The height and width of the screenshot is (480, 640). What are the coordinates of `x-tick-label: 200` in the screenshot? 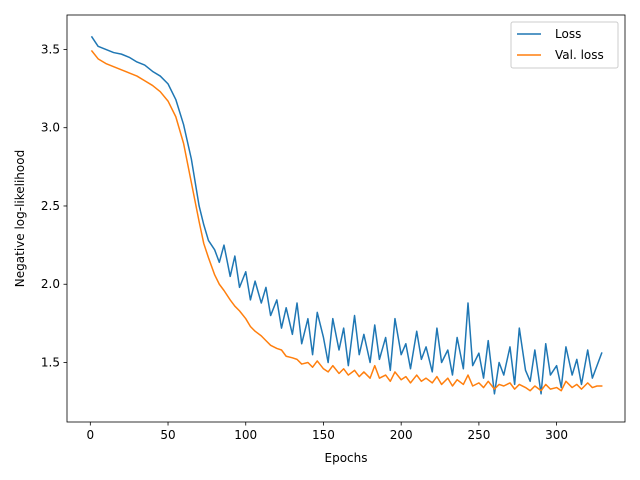 It's located at (401, 435).